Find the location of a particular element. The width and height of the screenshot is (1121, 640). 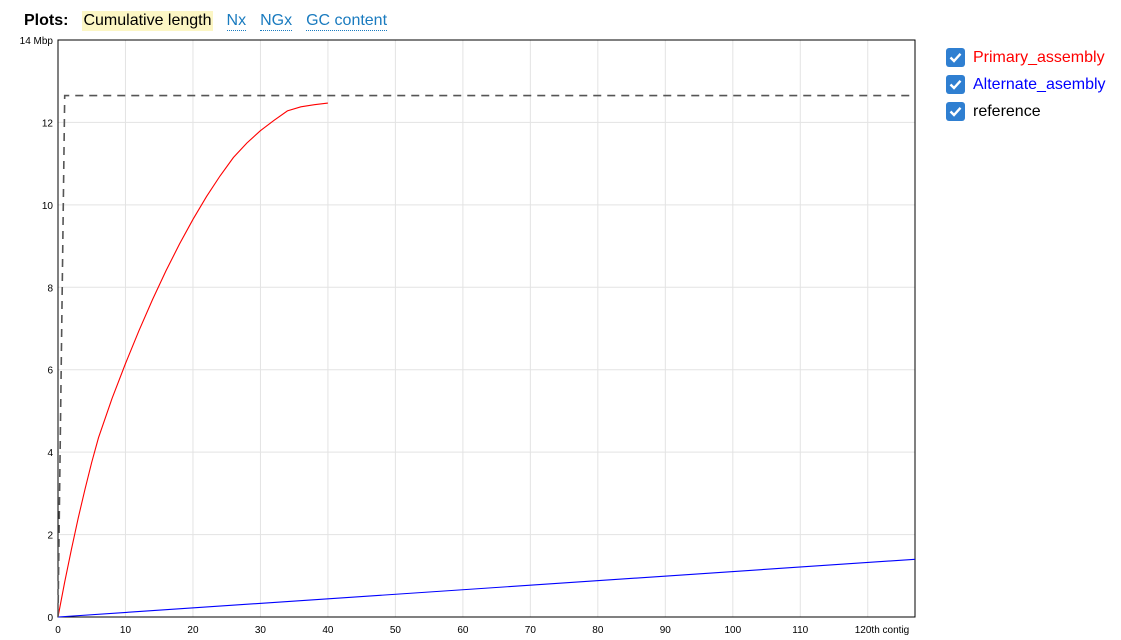

x-tick-label: 100 is located at coordinates (732, 630).